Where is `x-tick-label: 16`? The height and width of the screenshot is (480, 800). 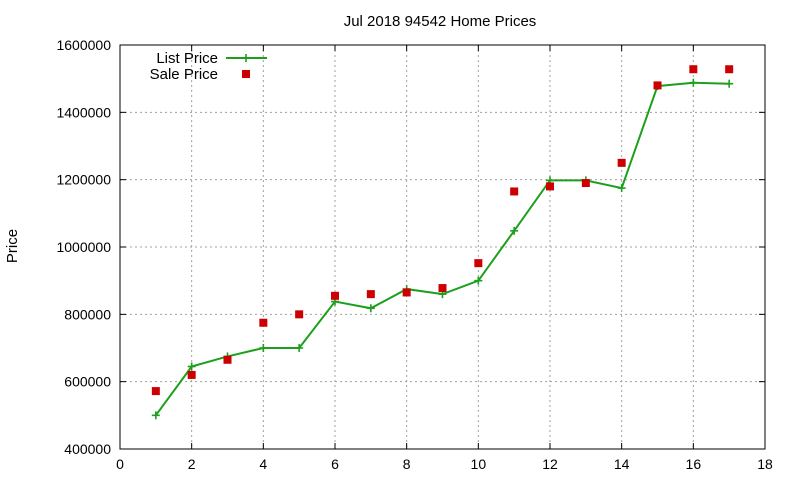
x-tick-label: 16 is located at coordinates (694, 464).